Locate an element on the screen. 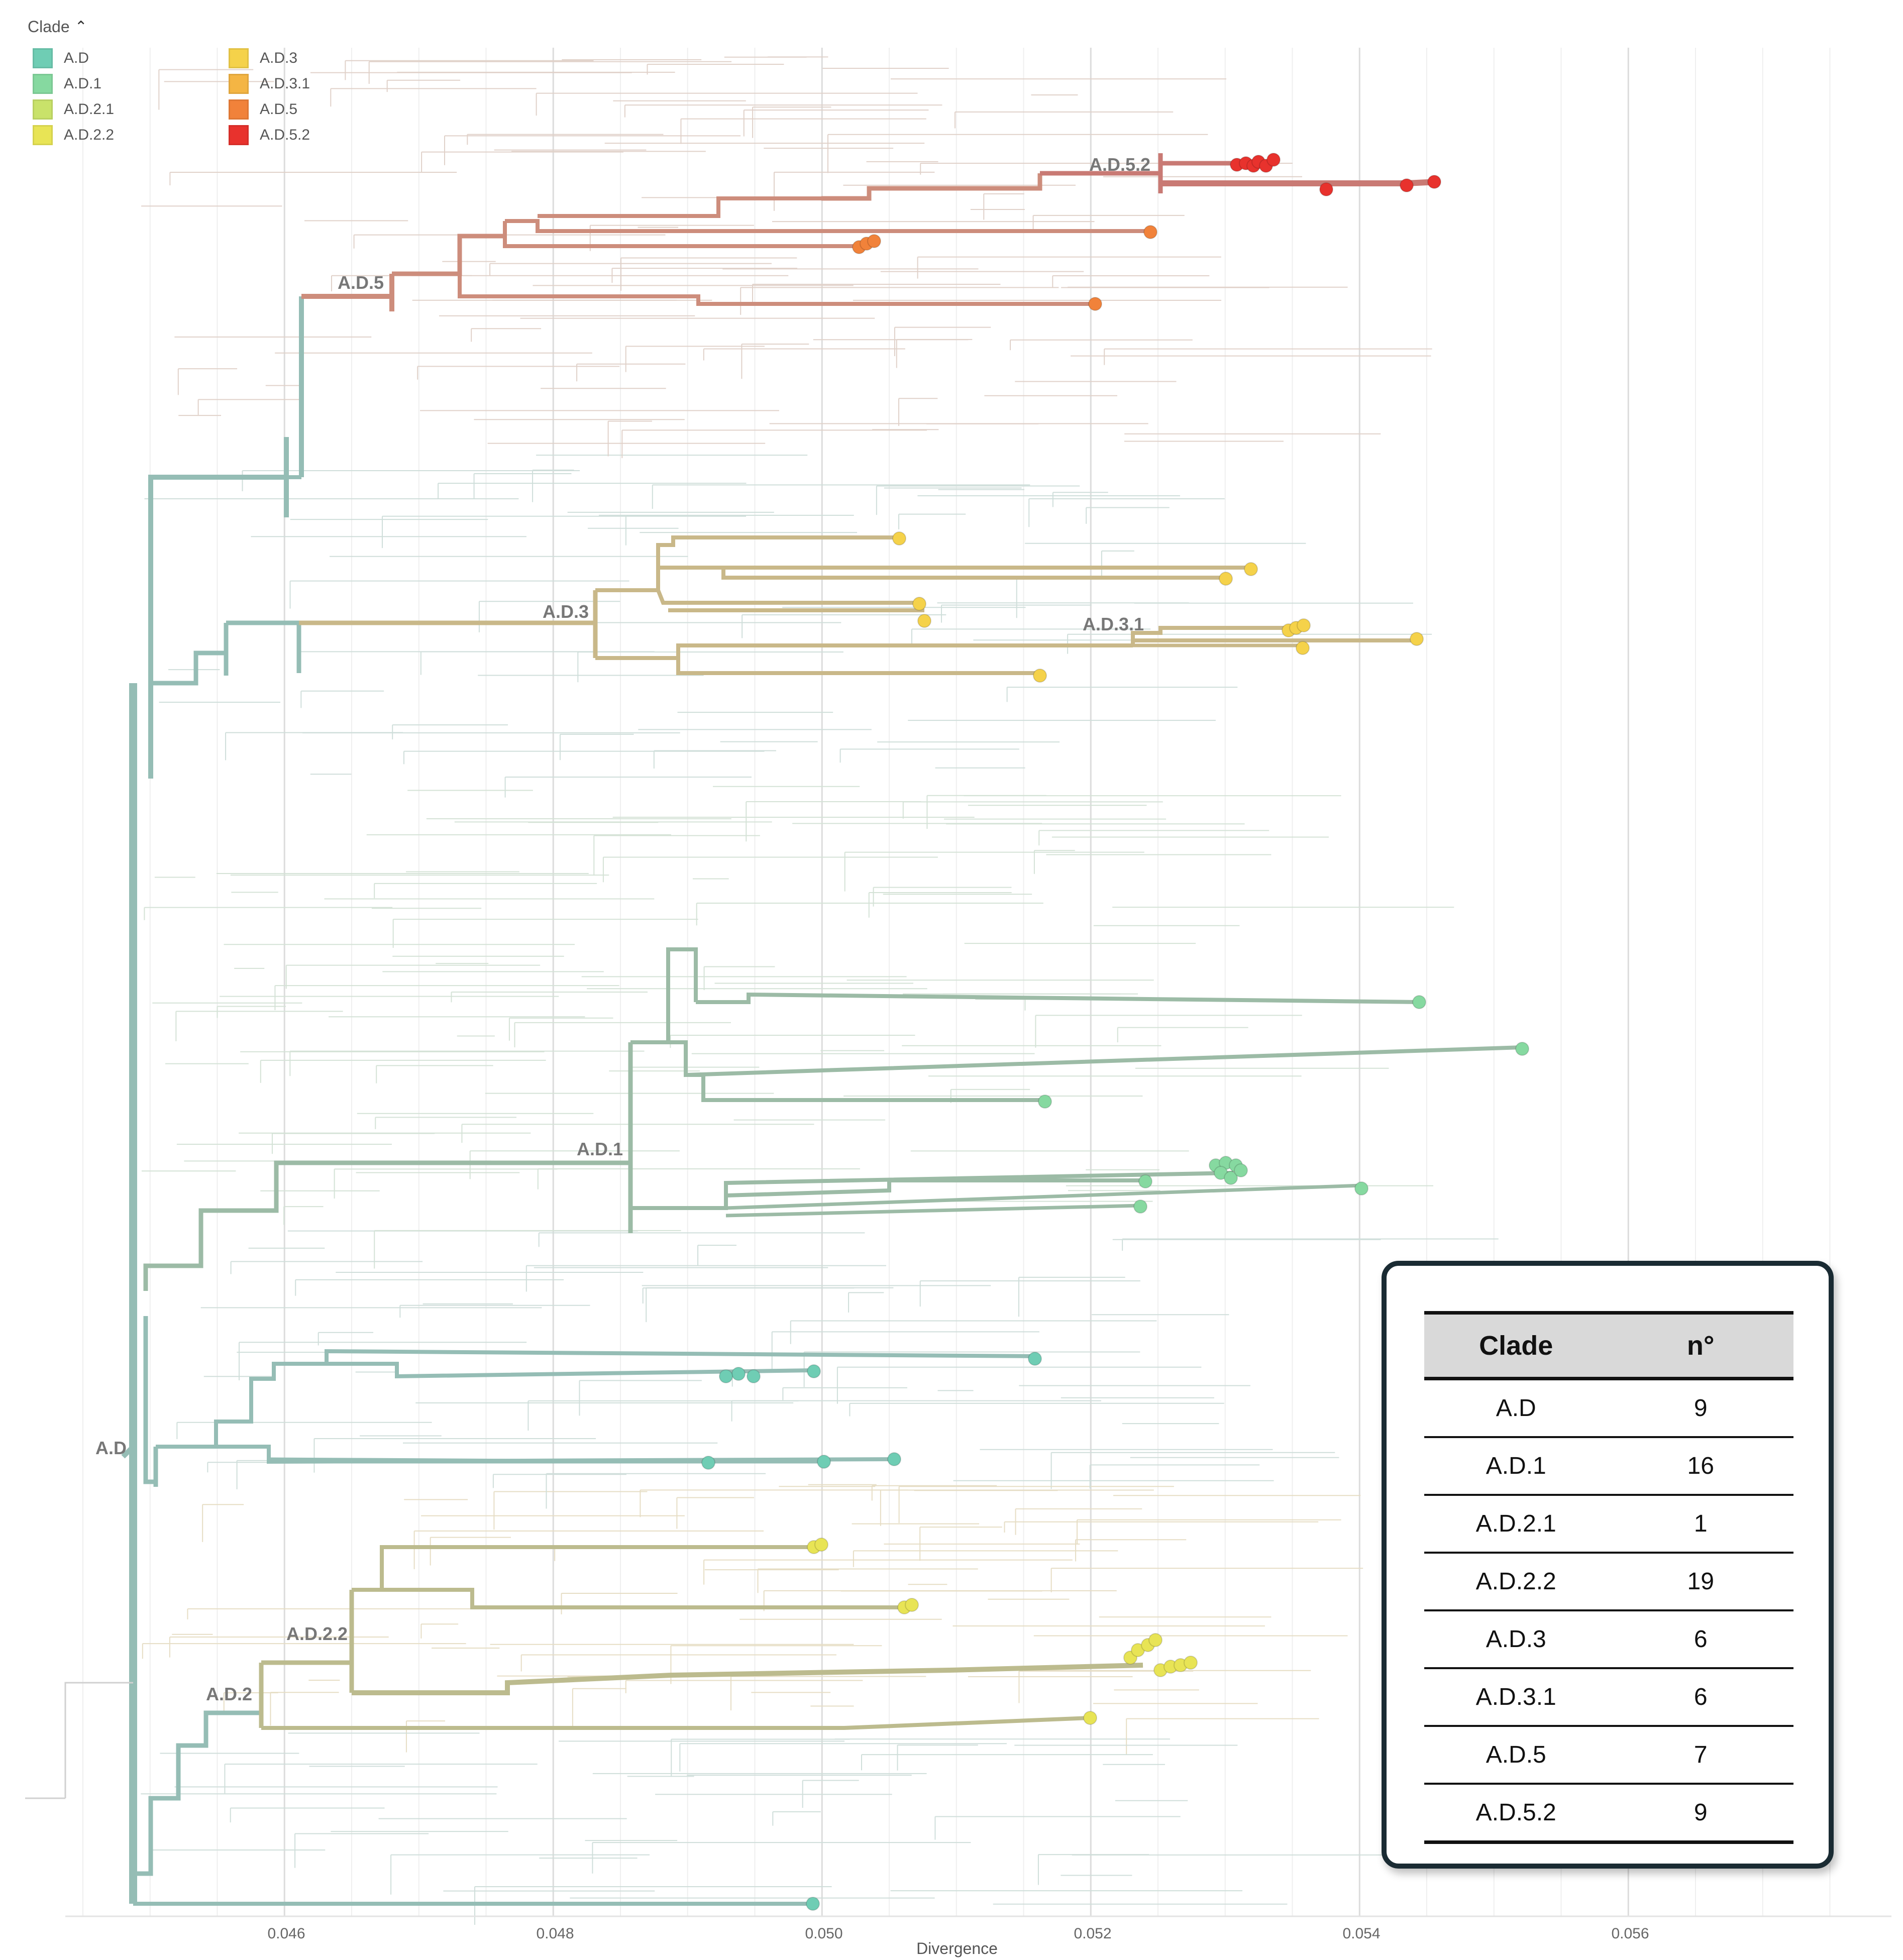  cell-clade: A.D is located at coordinates (1516, 1408).